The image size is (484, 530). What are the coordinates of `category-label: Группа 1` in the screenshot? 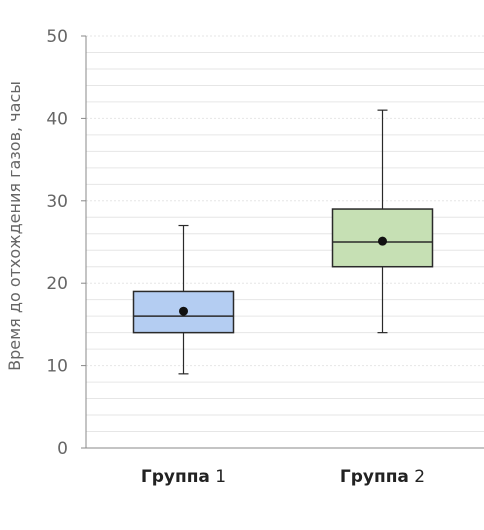 It's located at (183, 477).